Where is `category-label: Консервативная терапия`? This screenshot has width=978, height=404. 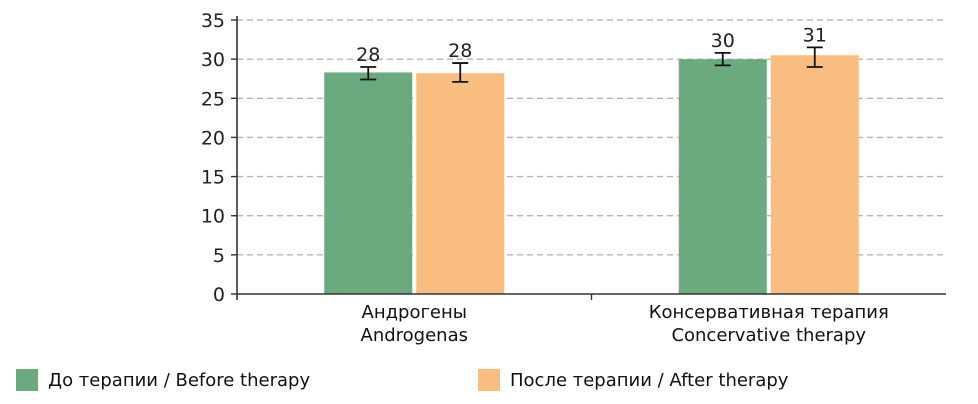 category-label: Консервативная терапия is located at coordinates (769, 312).